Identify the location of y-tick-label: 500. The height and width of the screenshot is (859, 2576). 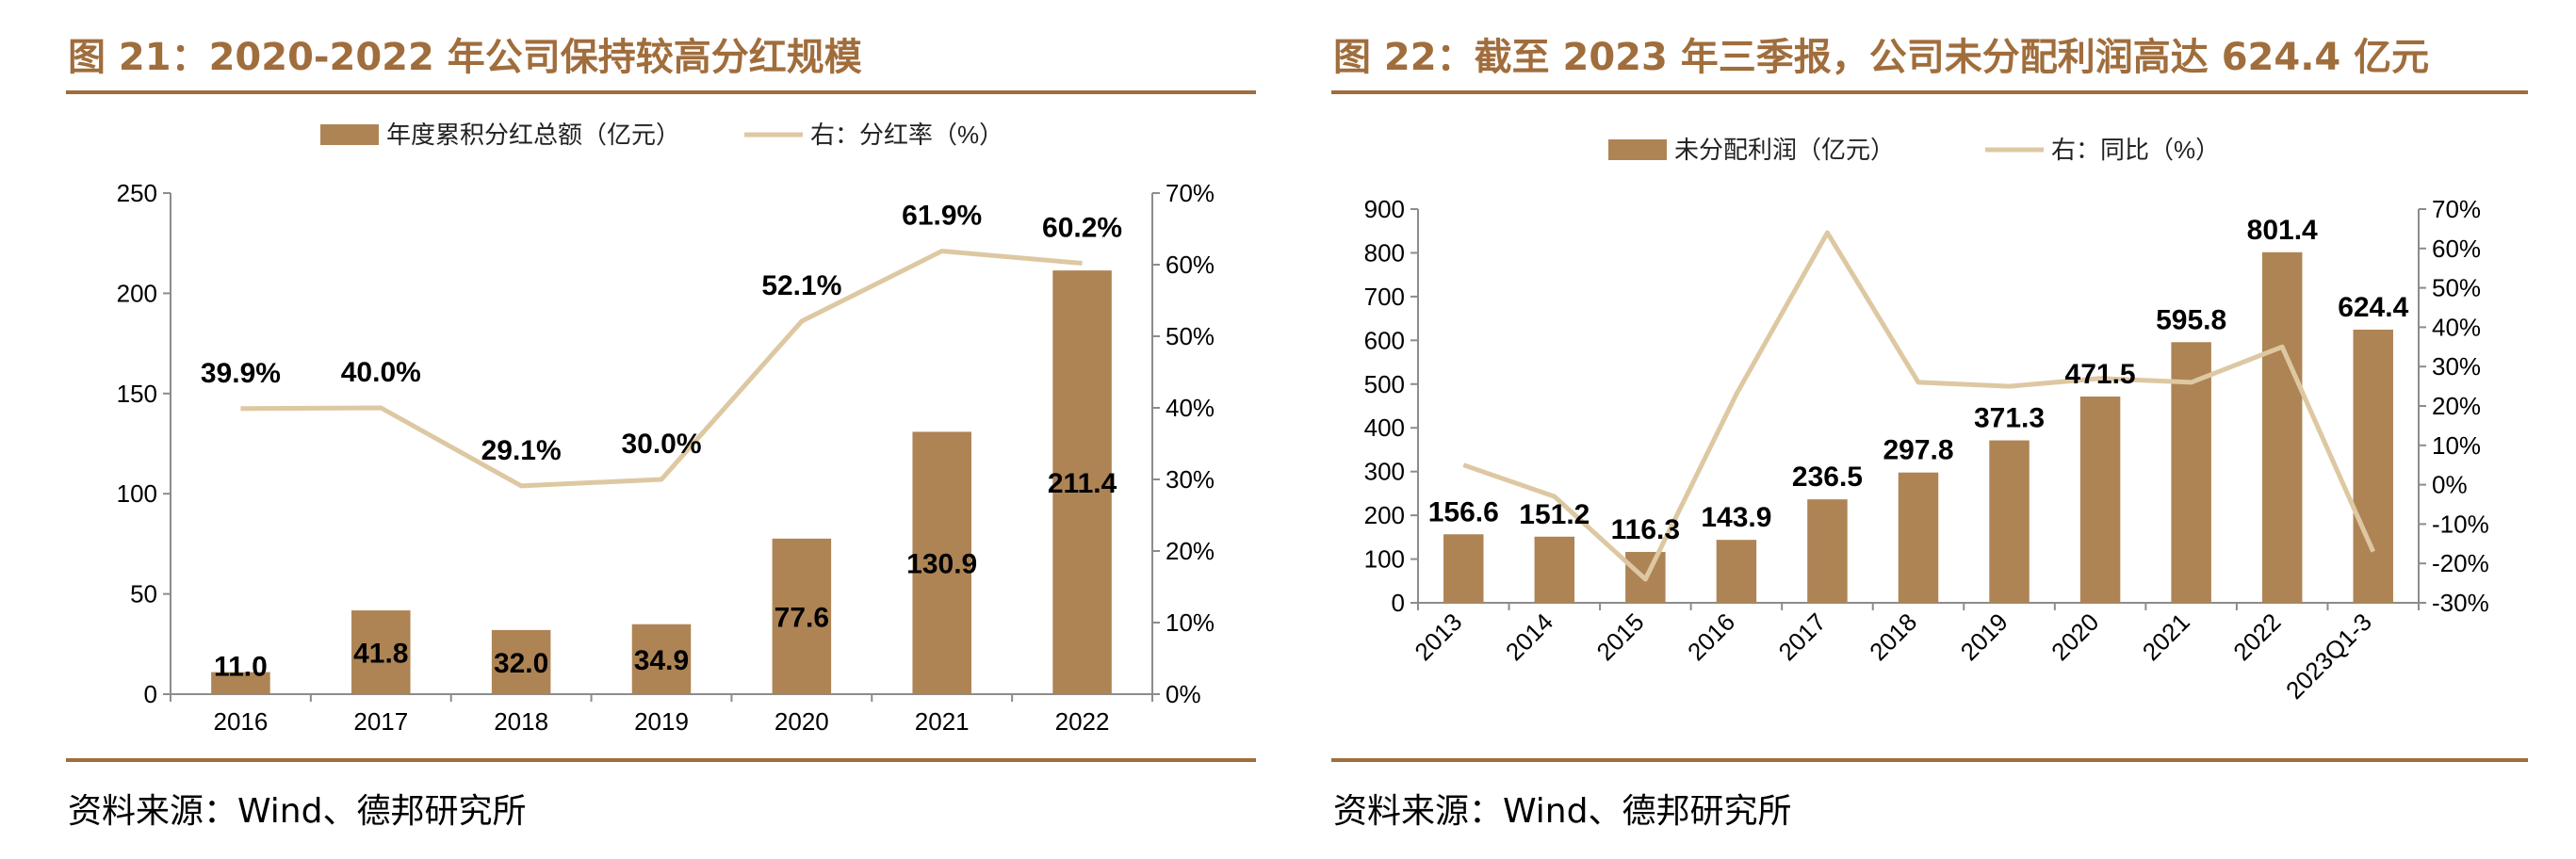
(1384, 384).